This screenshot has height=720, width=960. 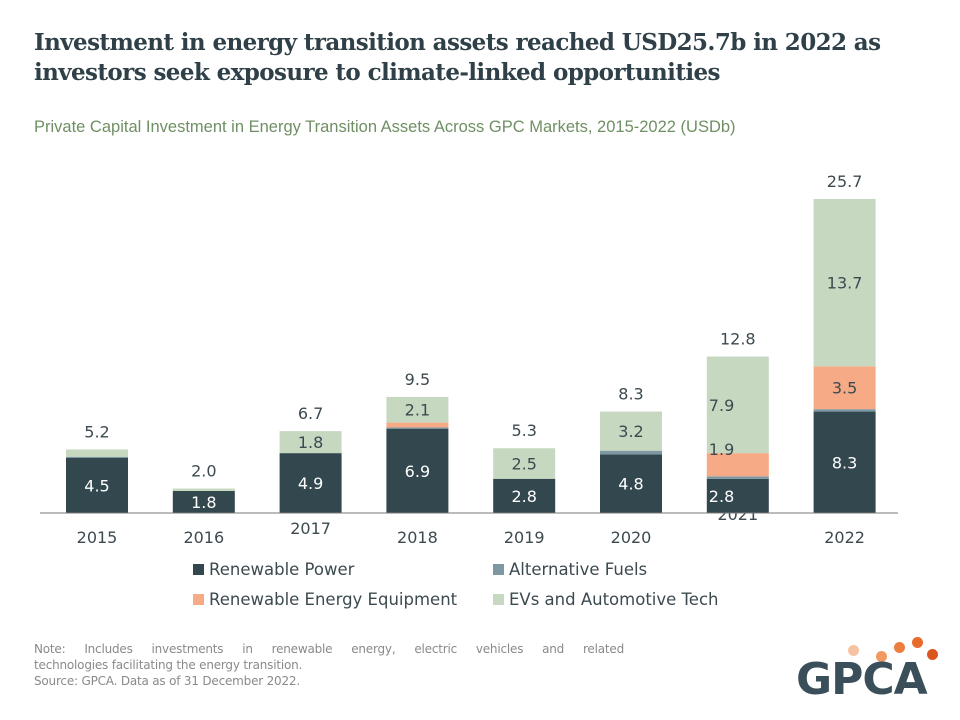 I want to click on x-tick-label: 2018, so click(x=417, y=537).